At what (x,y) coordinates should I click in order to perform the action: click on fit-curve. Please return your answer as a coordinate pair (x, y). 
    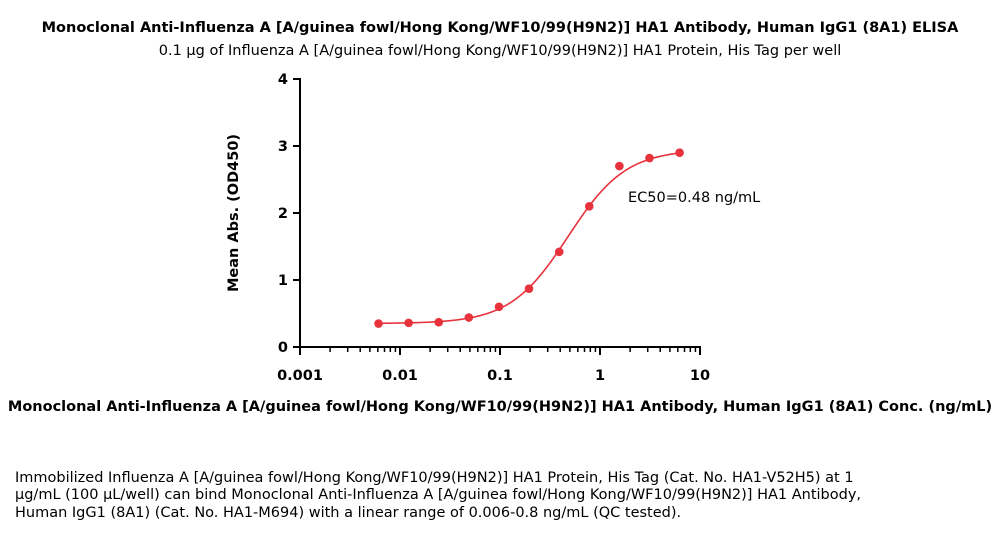
    Looking at the image, I should click on (529, 238).